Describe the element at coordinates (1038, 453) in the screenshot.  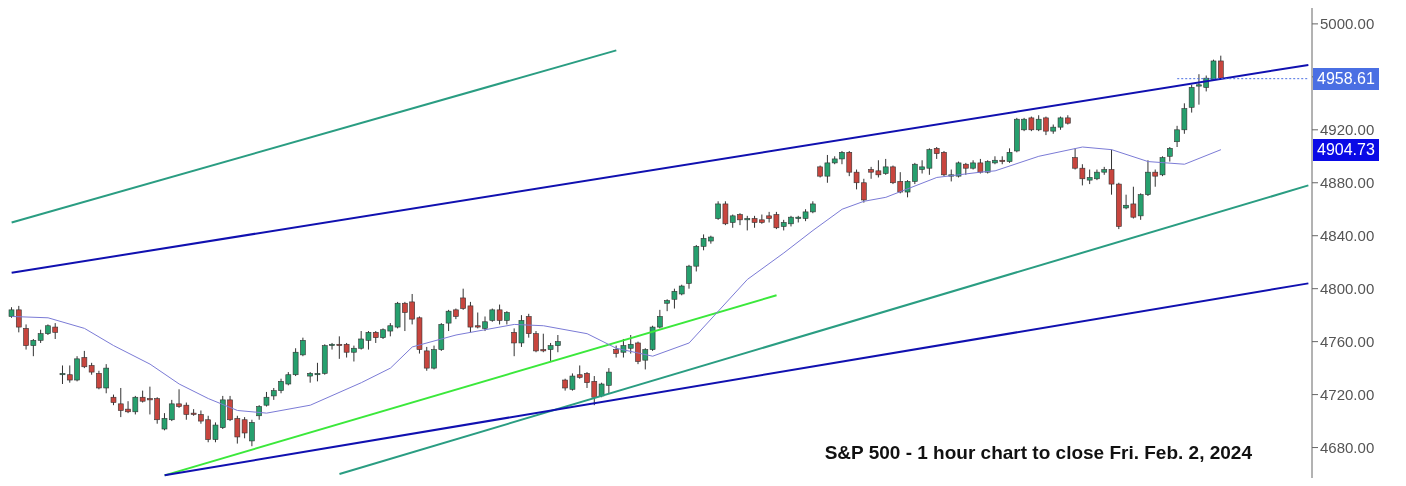
I see `annotation: S&P 500 - 1 hour chart to close Fri. Feb. 2, 2024` at that location.